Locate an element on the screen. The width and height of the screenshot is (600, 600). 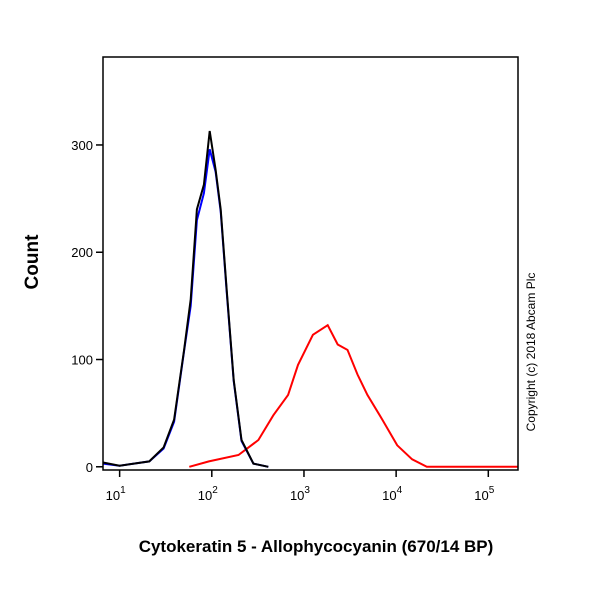
x-tick-label: 10⁵ is located at coordinates (484, 494).